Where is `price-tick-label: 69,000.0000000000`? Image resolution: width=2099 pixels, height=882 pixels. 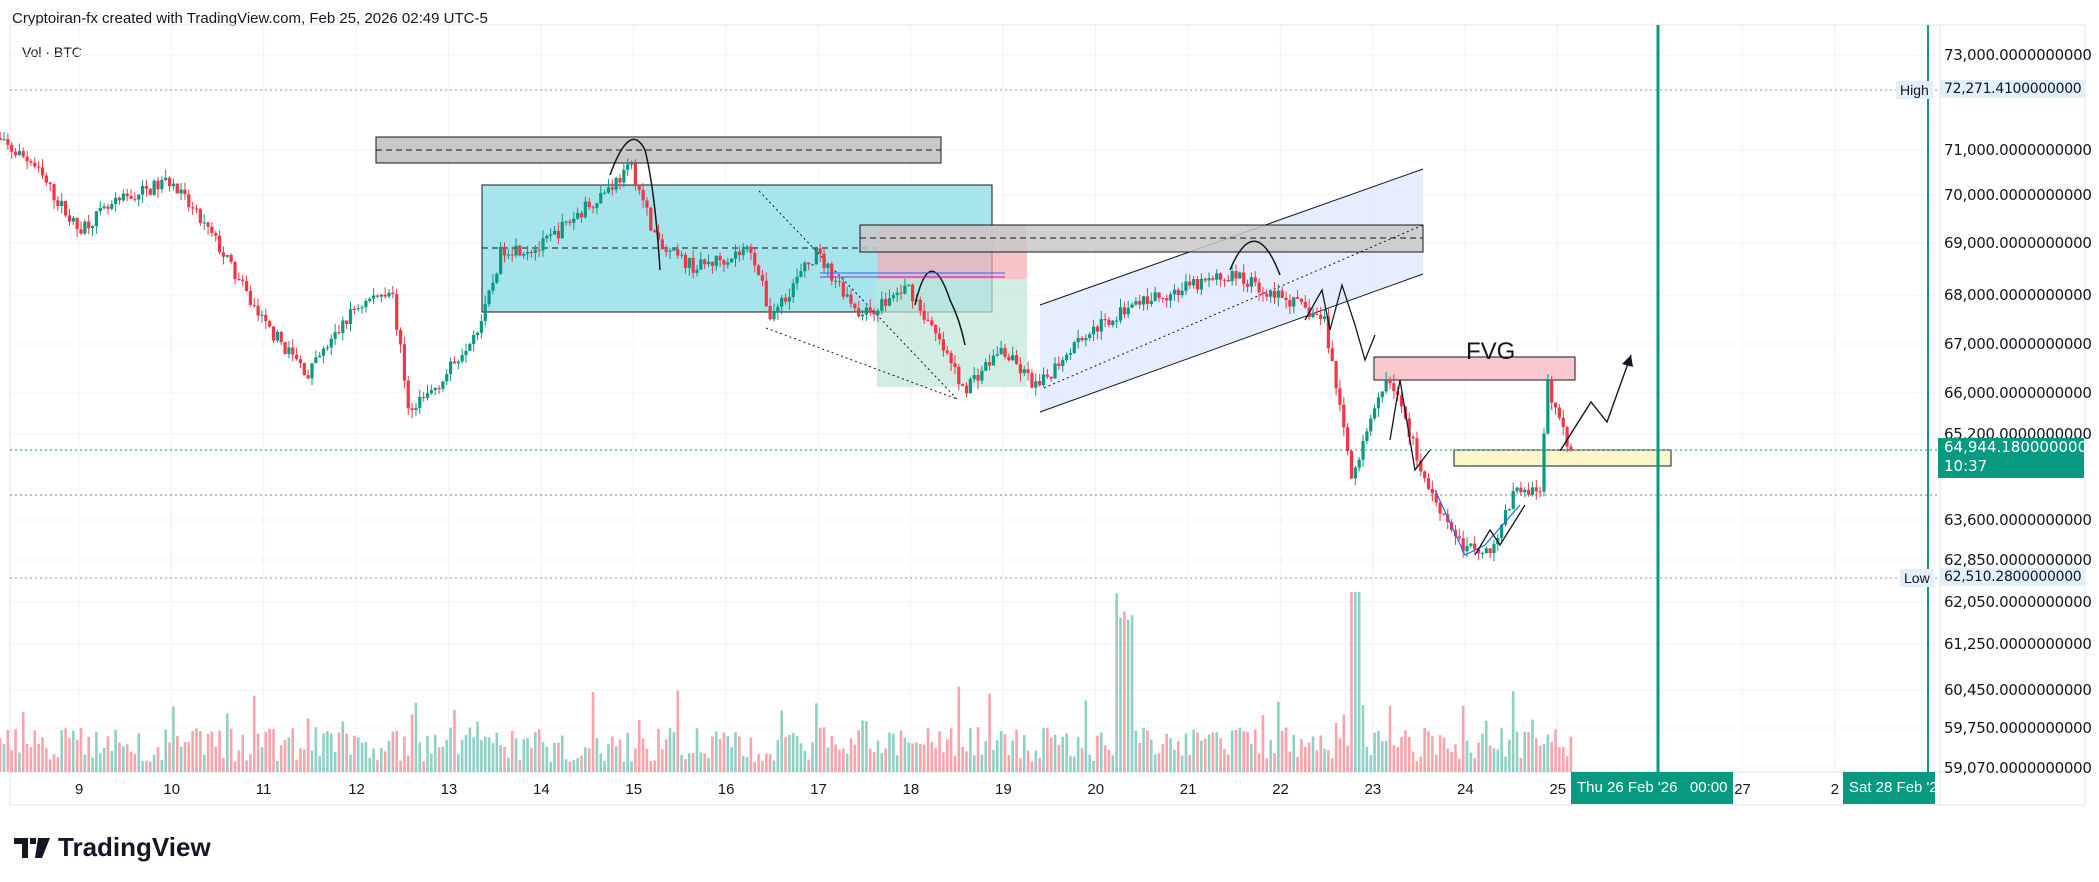 price-tick-label: 69,000.0000000000 is located at coordinates (2018, 243).